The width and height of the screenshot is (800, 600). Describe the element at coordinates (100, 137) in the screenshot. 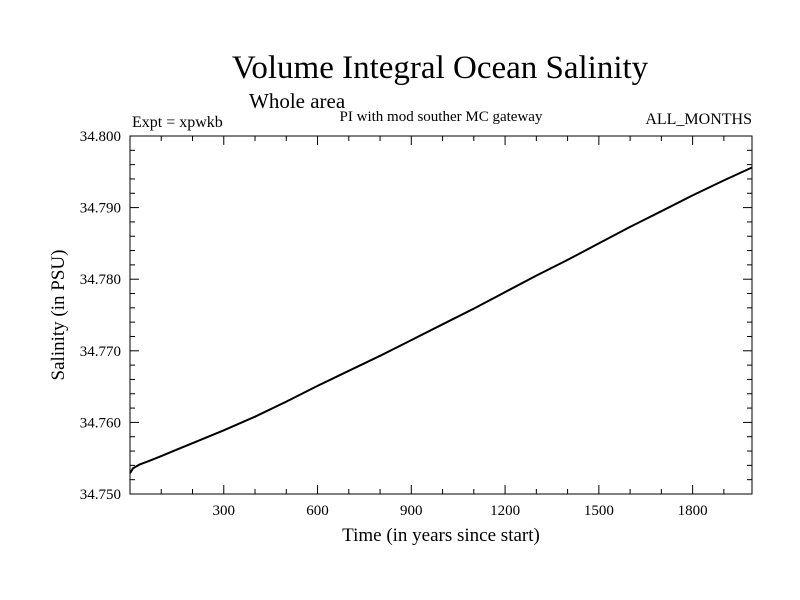

I see `y-tick-label: 34.800` at that location.